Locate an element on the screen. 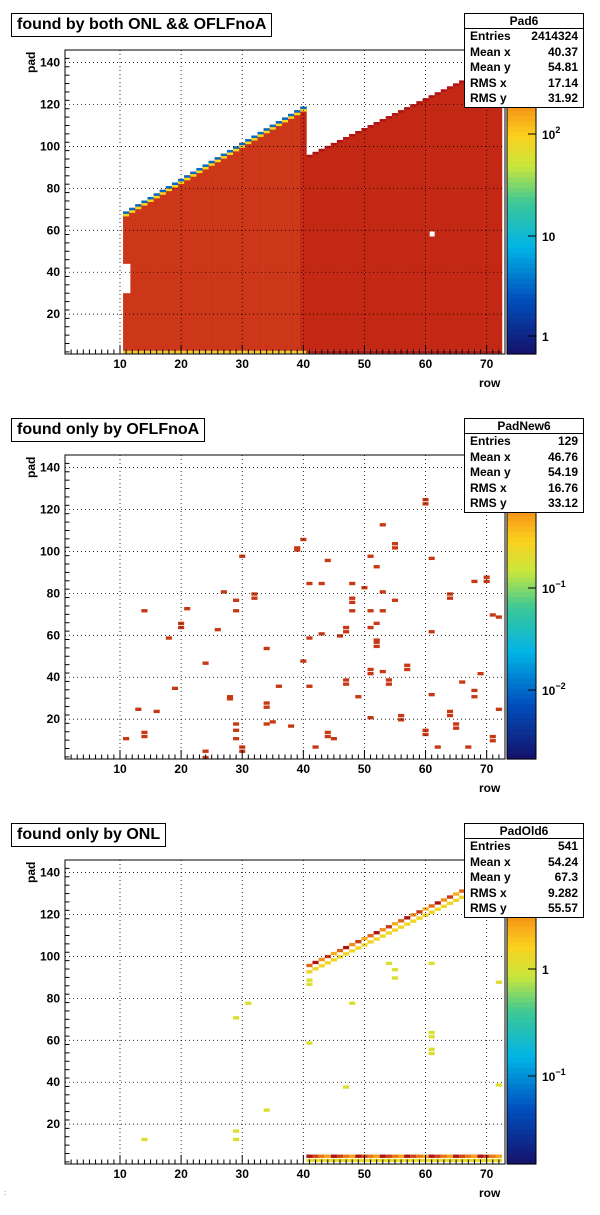  stats-row: Mean y 54.19 is located at coordinates (524, 472).